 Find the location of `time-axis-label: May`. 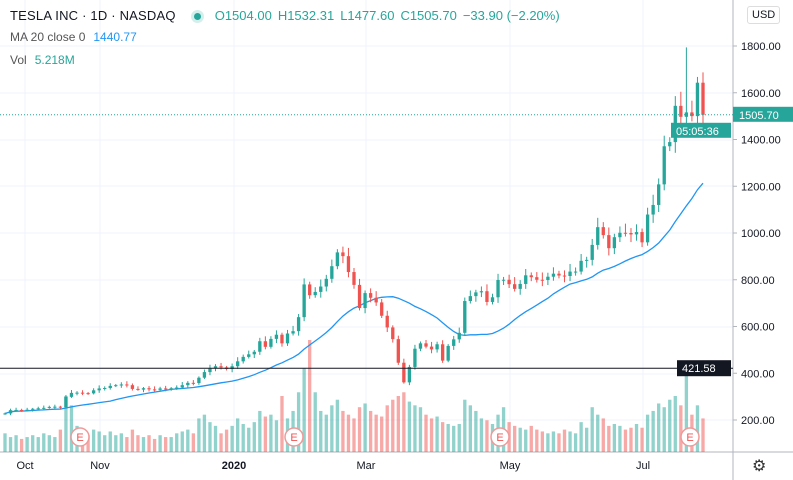

time-axis-label: May is located at coordinates (510, 466).